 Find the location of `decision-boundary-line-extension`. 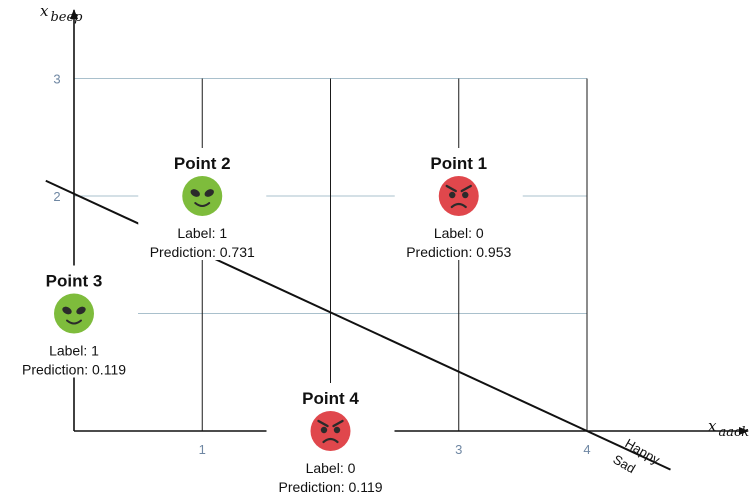

decision-boundary-line-extension is located at coordinates (628, 450).